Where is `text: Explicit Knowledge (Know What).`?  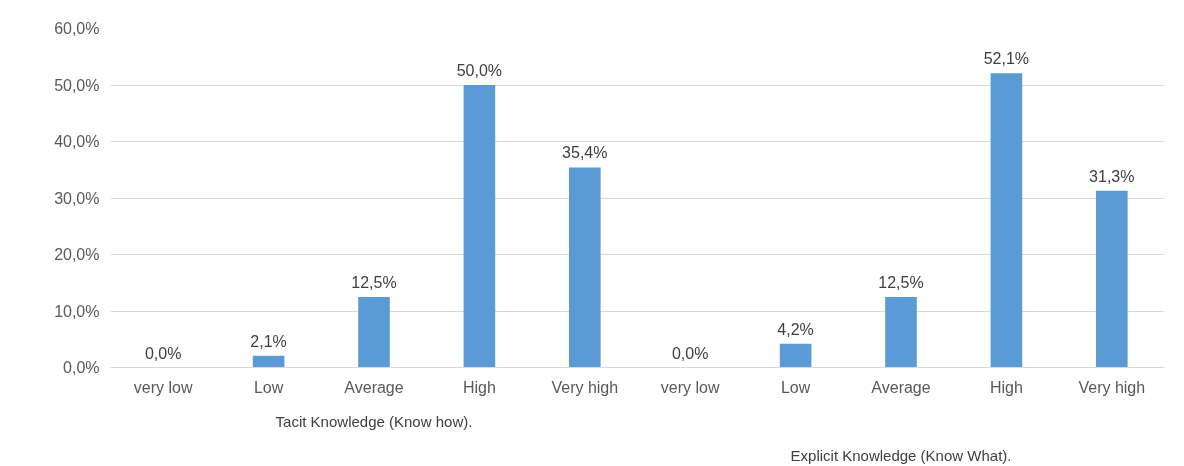
text: Explicit Knowledge (Know What). is located at coordinates (901, 455).